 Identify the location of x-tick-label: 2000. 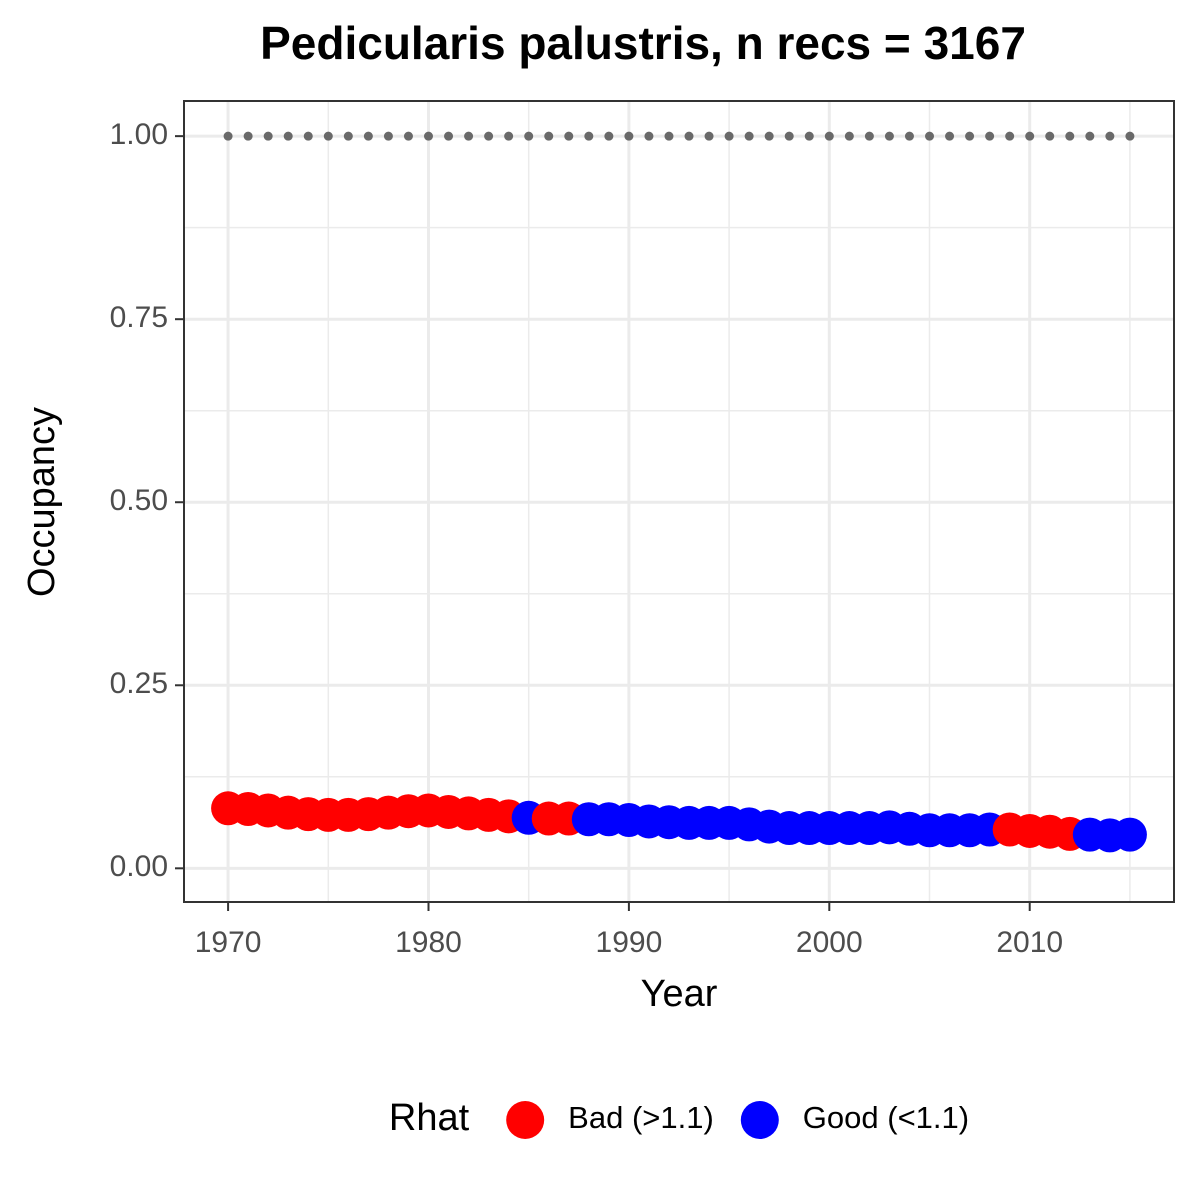
(829, 942).